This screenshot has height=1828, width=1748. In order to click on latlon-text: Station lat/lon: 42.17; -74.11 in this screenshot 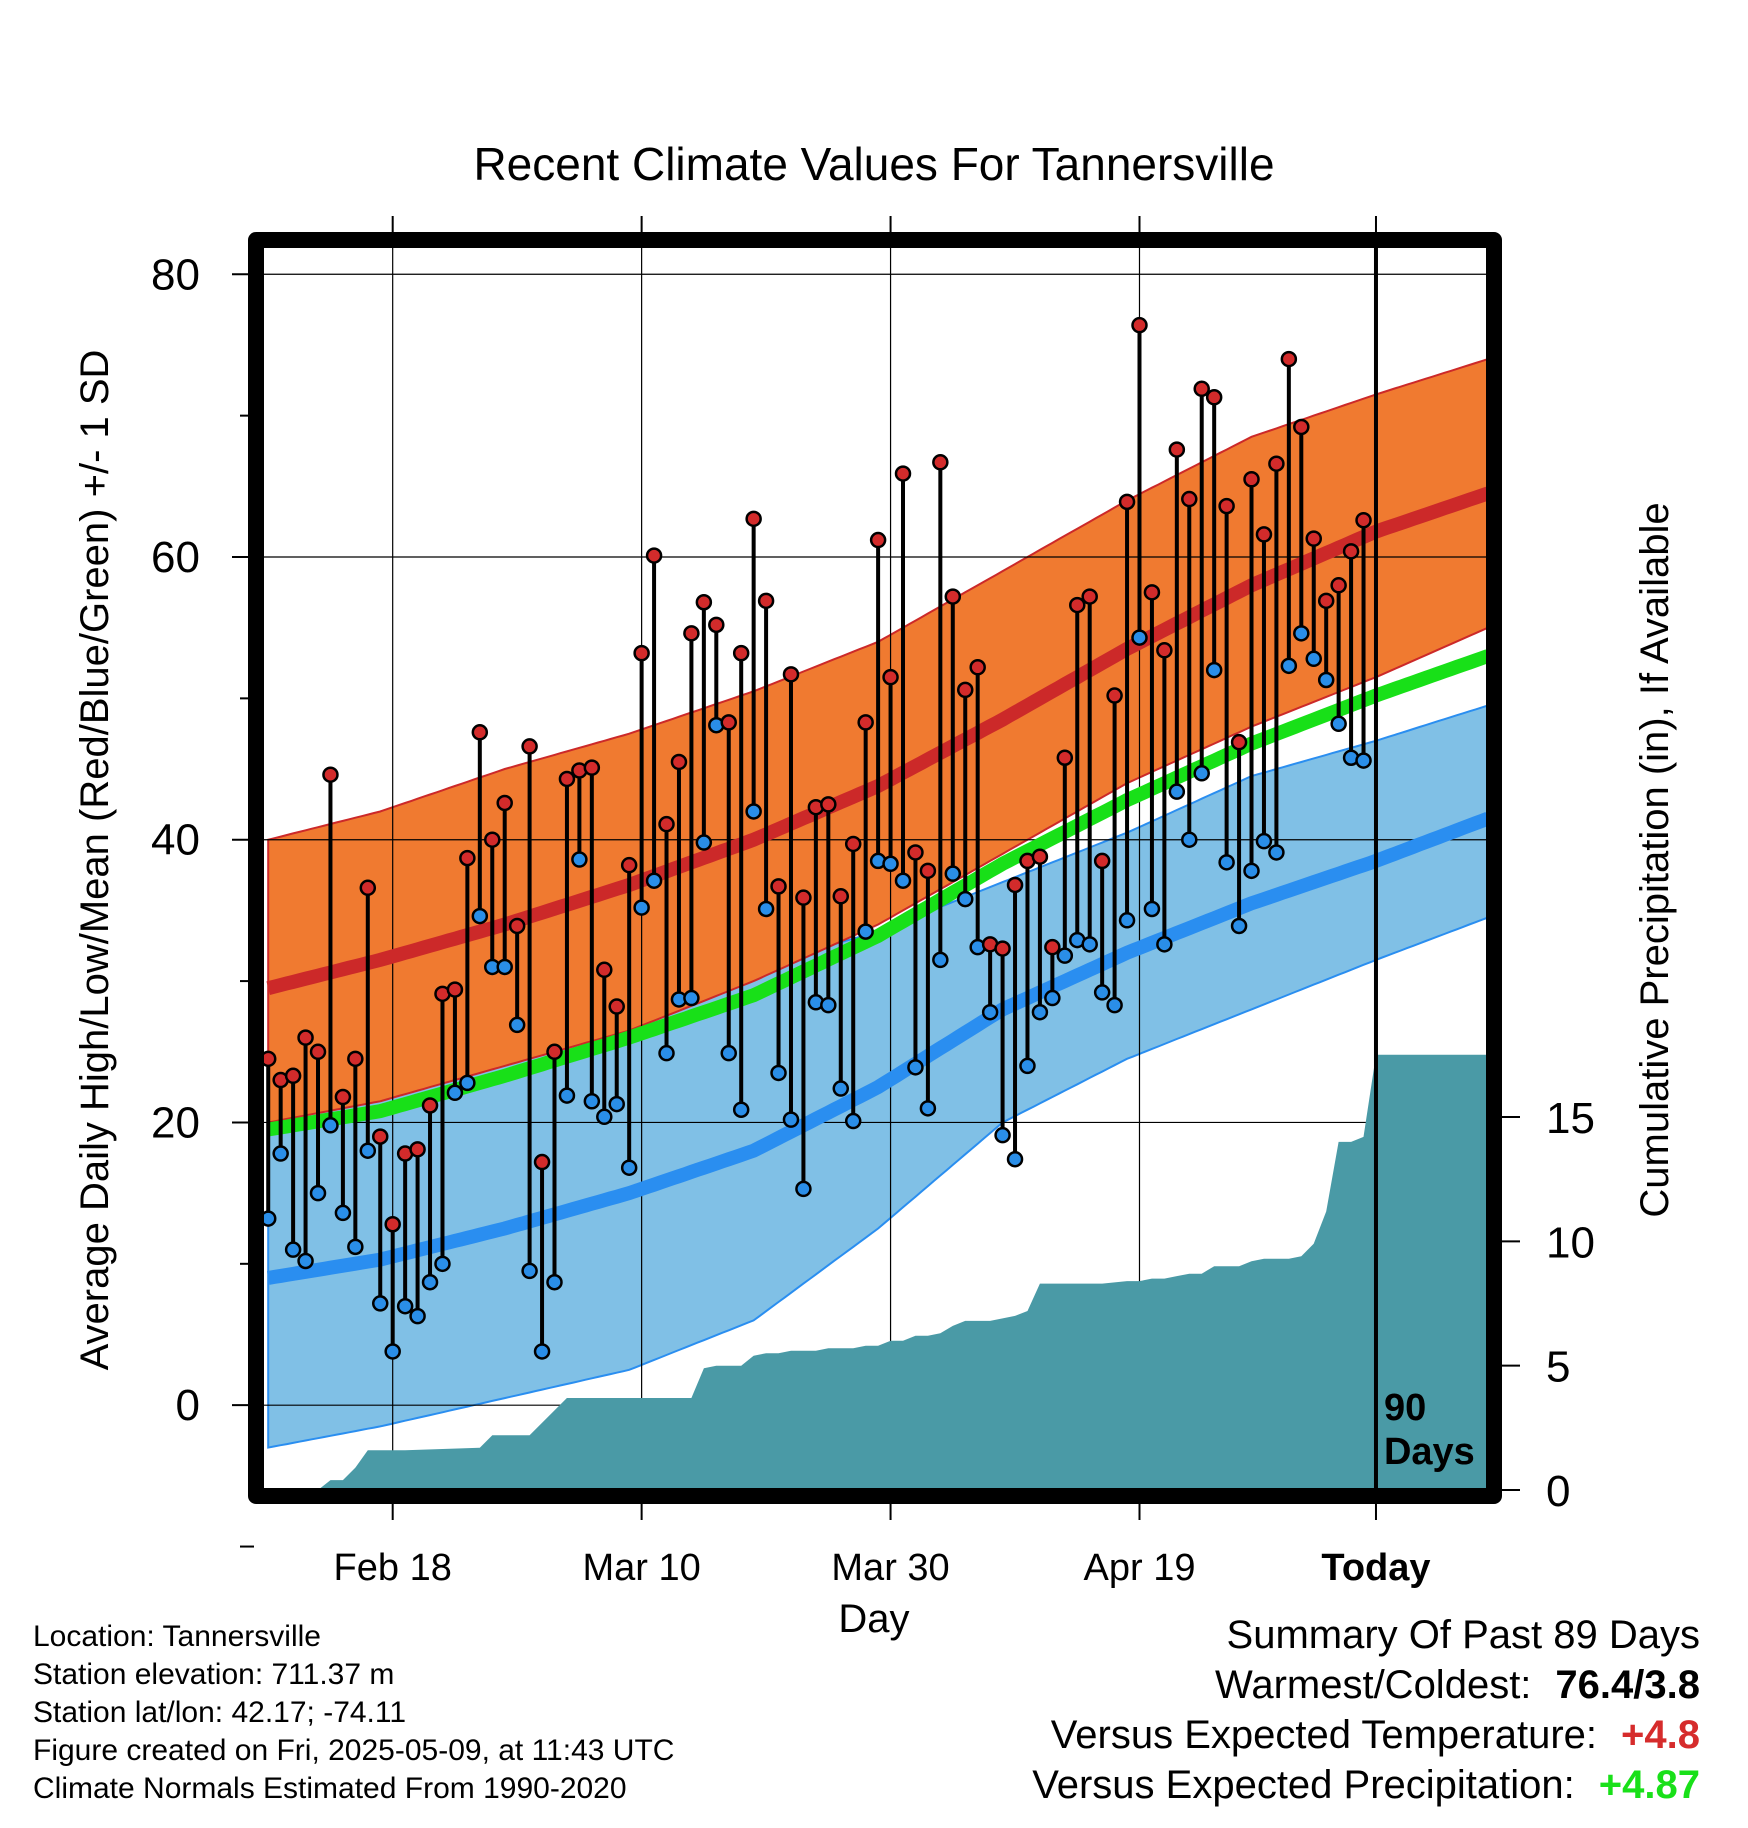, I will do `click(220, 1712)`.